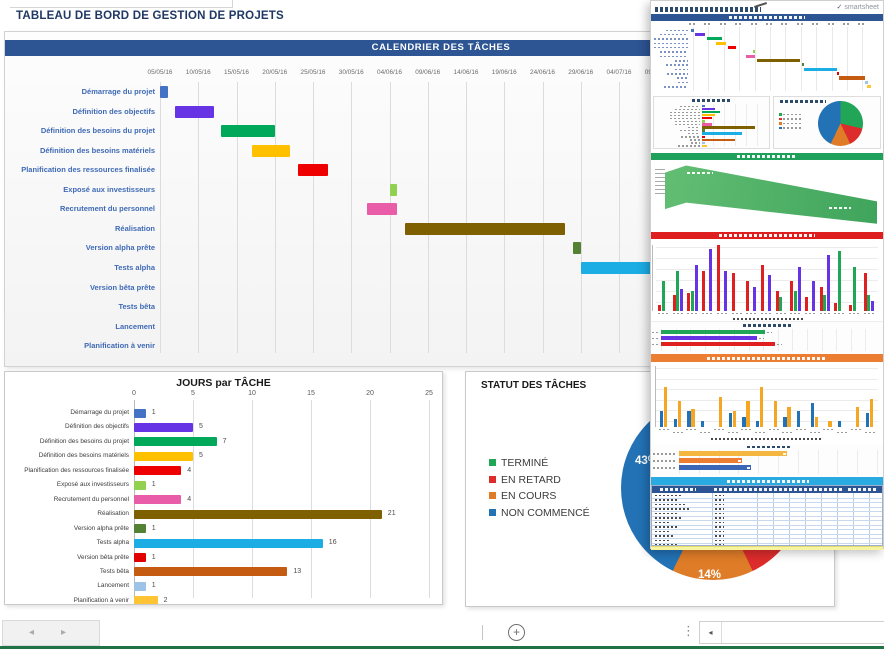 The width and height of the screenshot is (884, 649). I want to click on hbar1-gridline, so click(764, 340).